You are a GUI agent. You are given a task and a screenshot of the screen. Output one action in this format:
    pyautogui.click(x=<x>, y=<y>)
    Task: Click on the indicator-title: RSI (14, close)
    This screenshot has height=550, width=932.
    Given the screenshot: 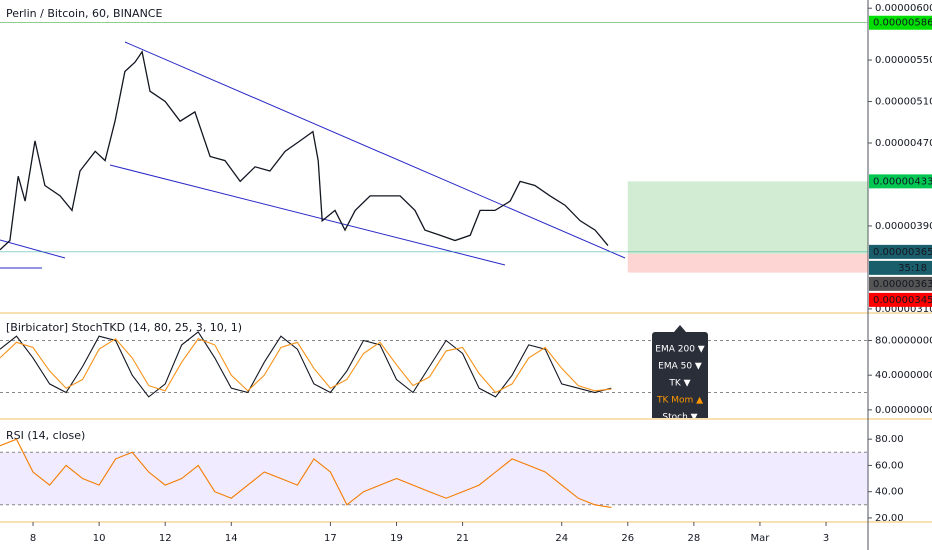 What is the action you would take?
    pyautogui.click(x=45, y=435)
    